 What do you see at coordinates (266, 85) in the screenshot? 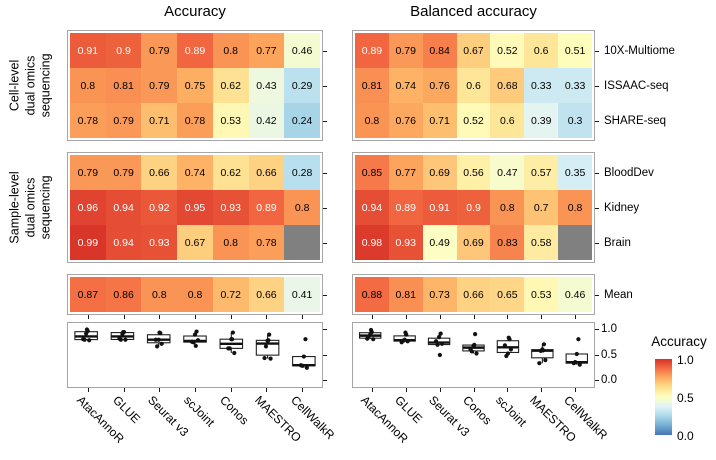
I see `heatmap-cell: 0.43` at bounding box center [266, 85].